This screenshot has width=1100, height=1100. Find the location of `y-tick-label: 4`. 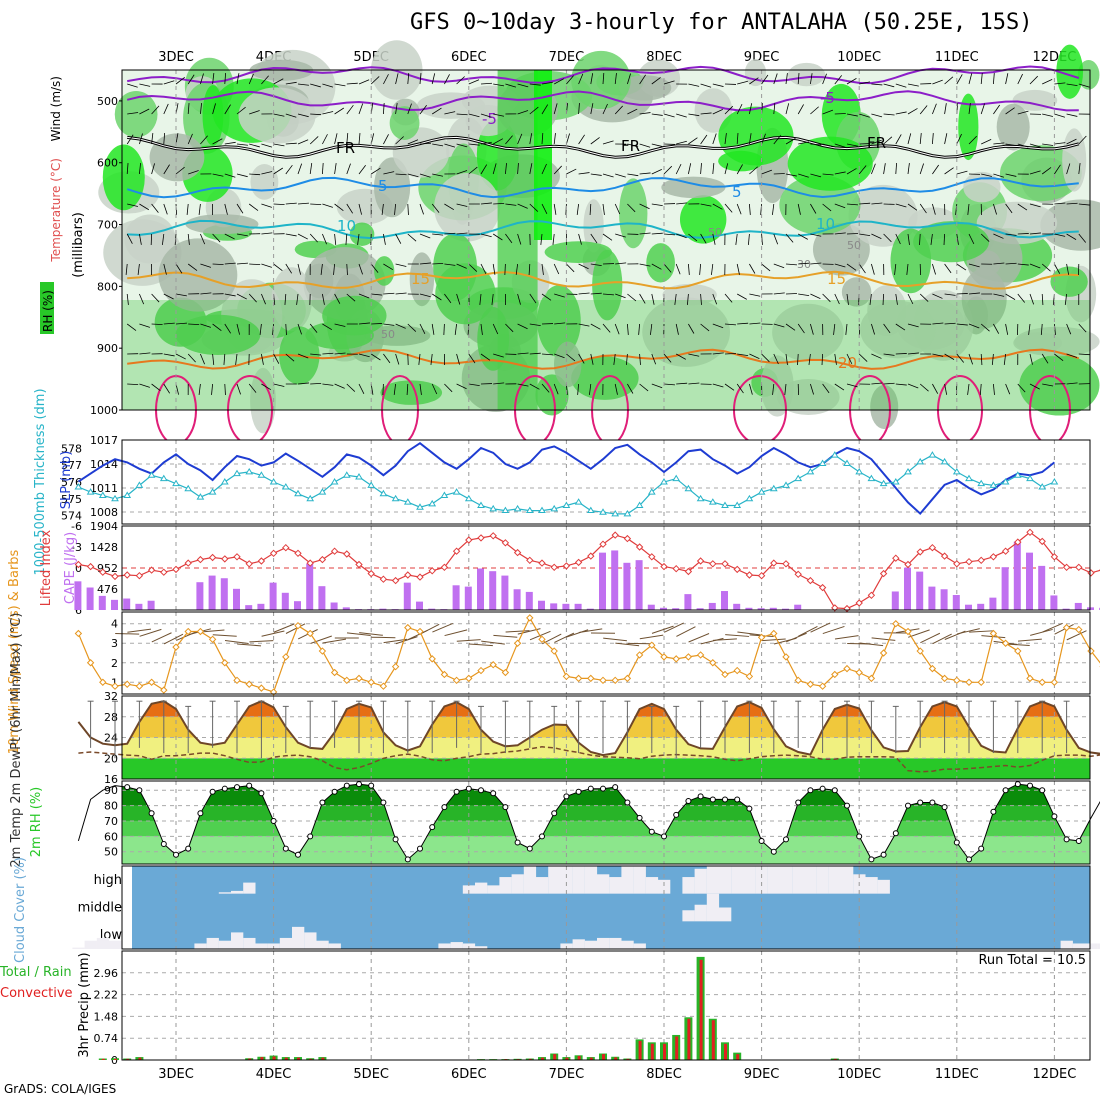

y-tick-label: 4 is located at coordinates (114, 624).